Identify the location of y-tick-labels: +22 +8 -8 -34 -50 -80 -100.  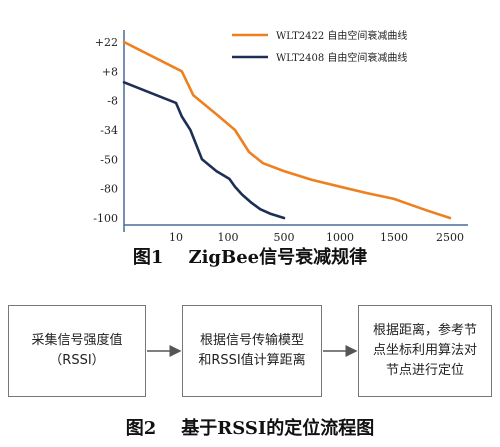
(105, 130).